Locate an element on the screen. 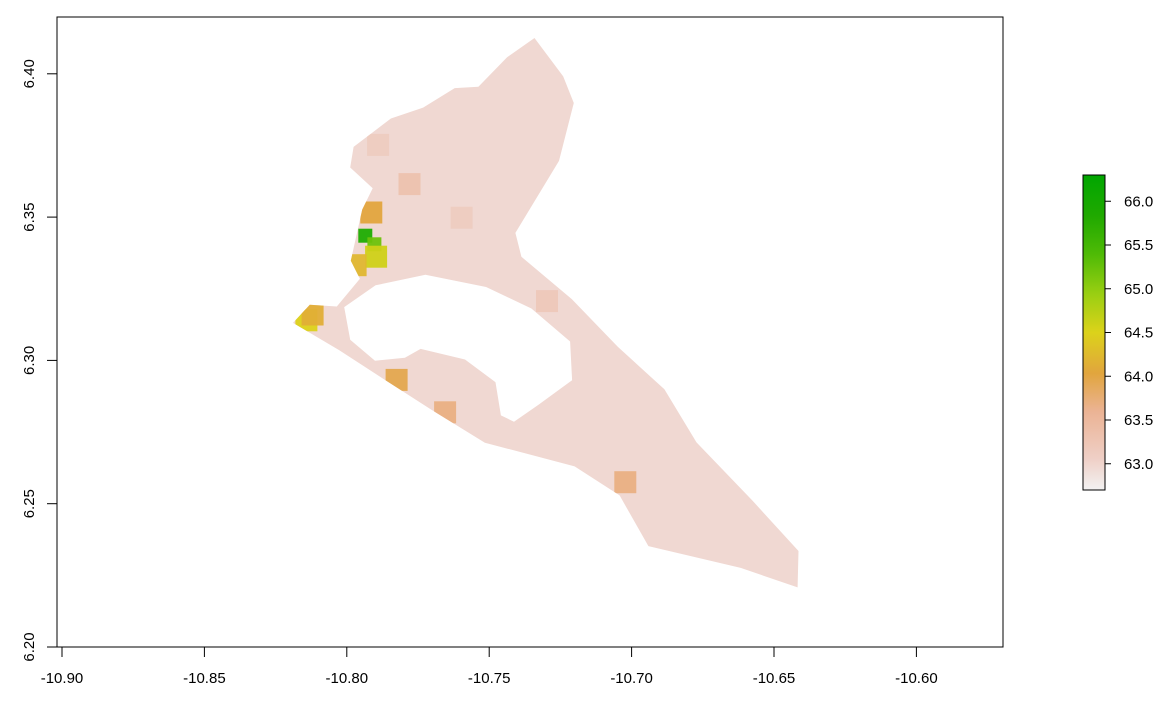 The width and height of the screenshot is (1167, 702). y-tick-label: 6.25 is located at coordinates (29, 503).